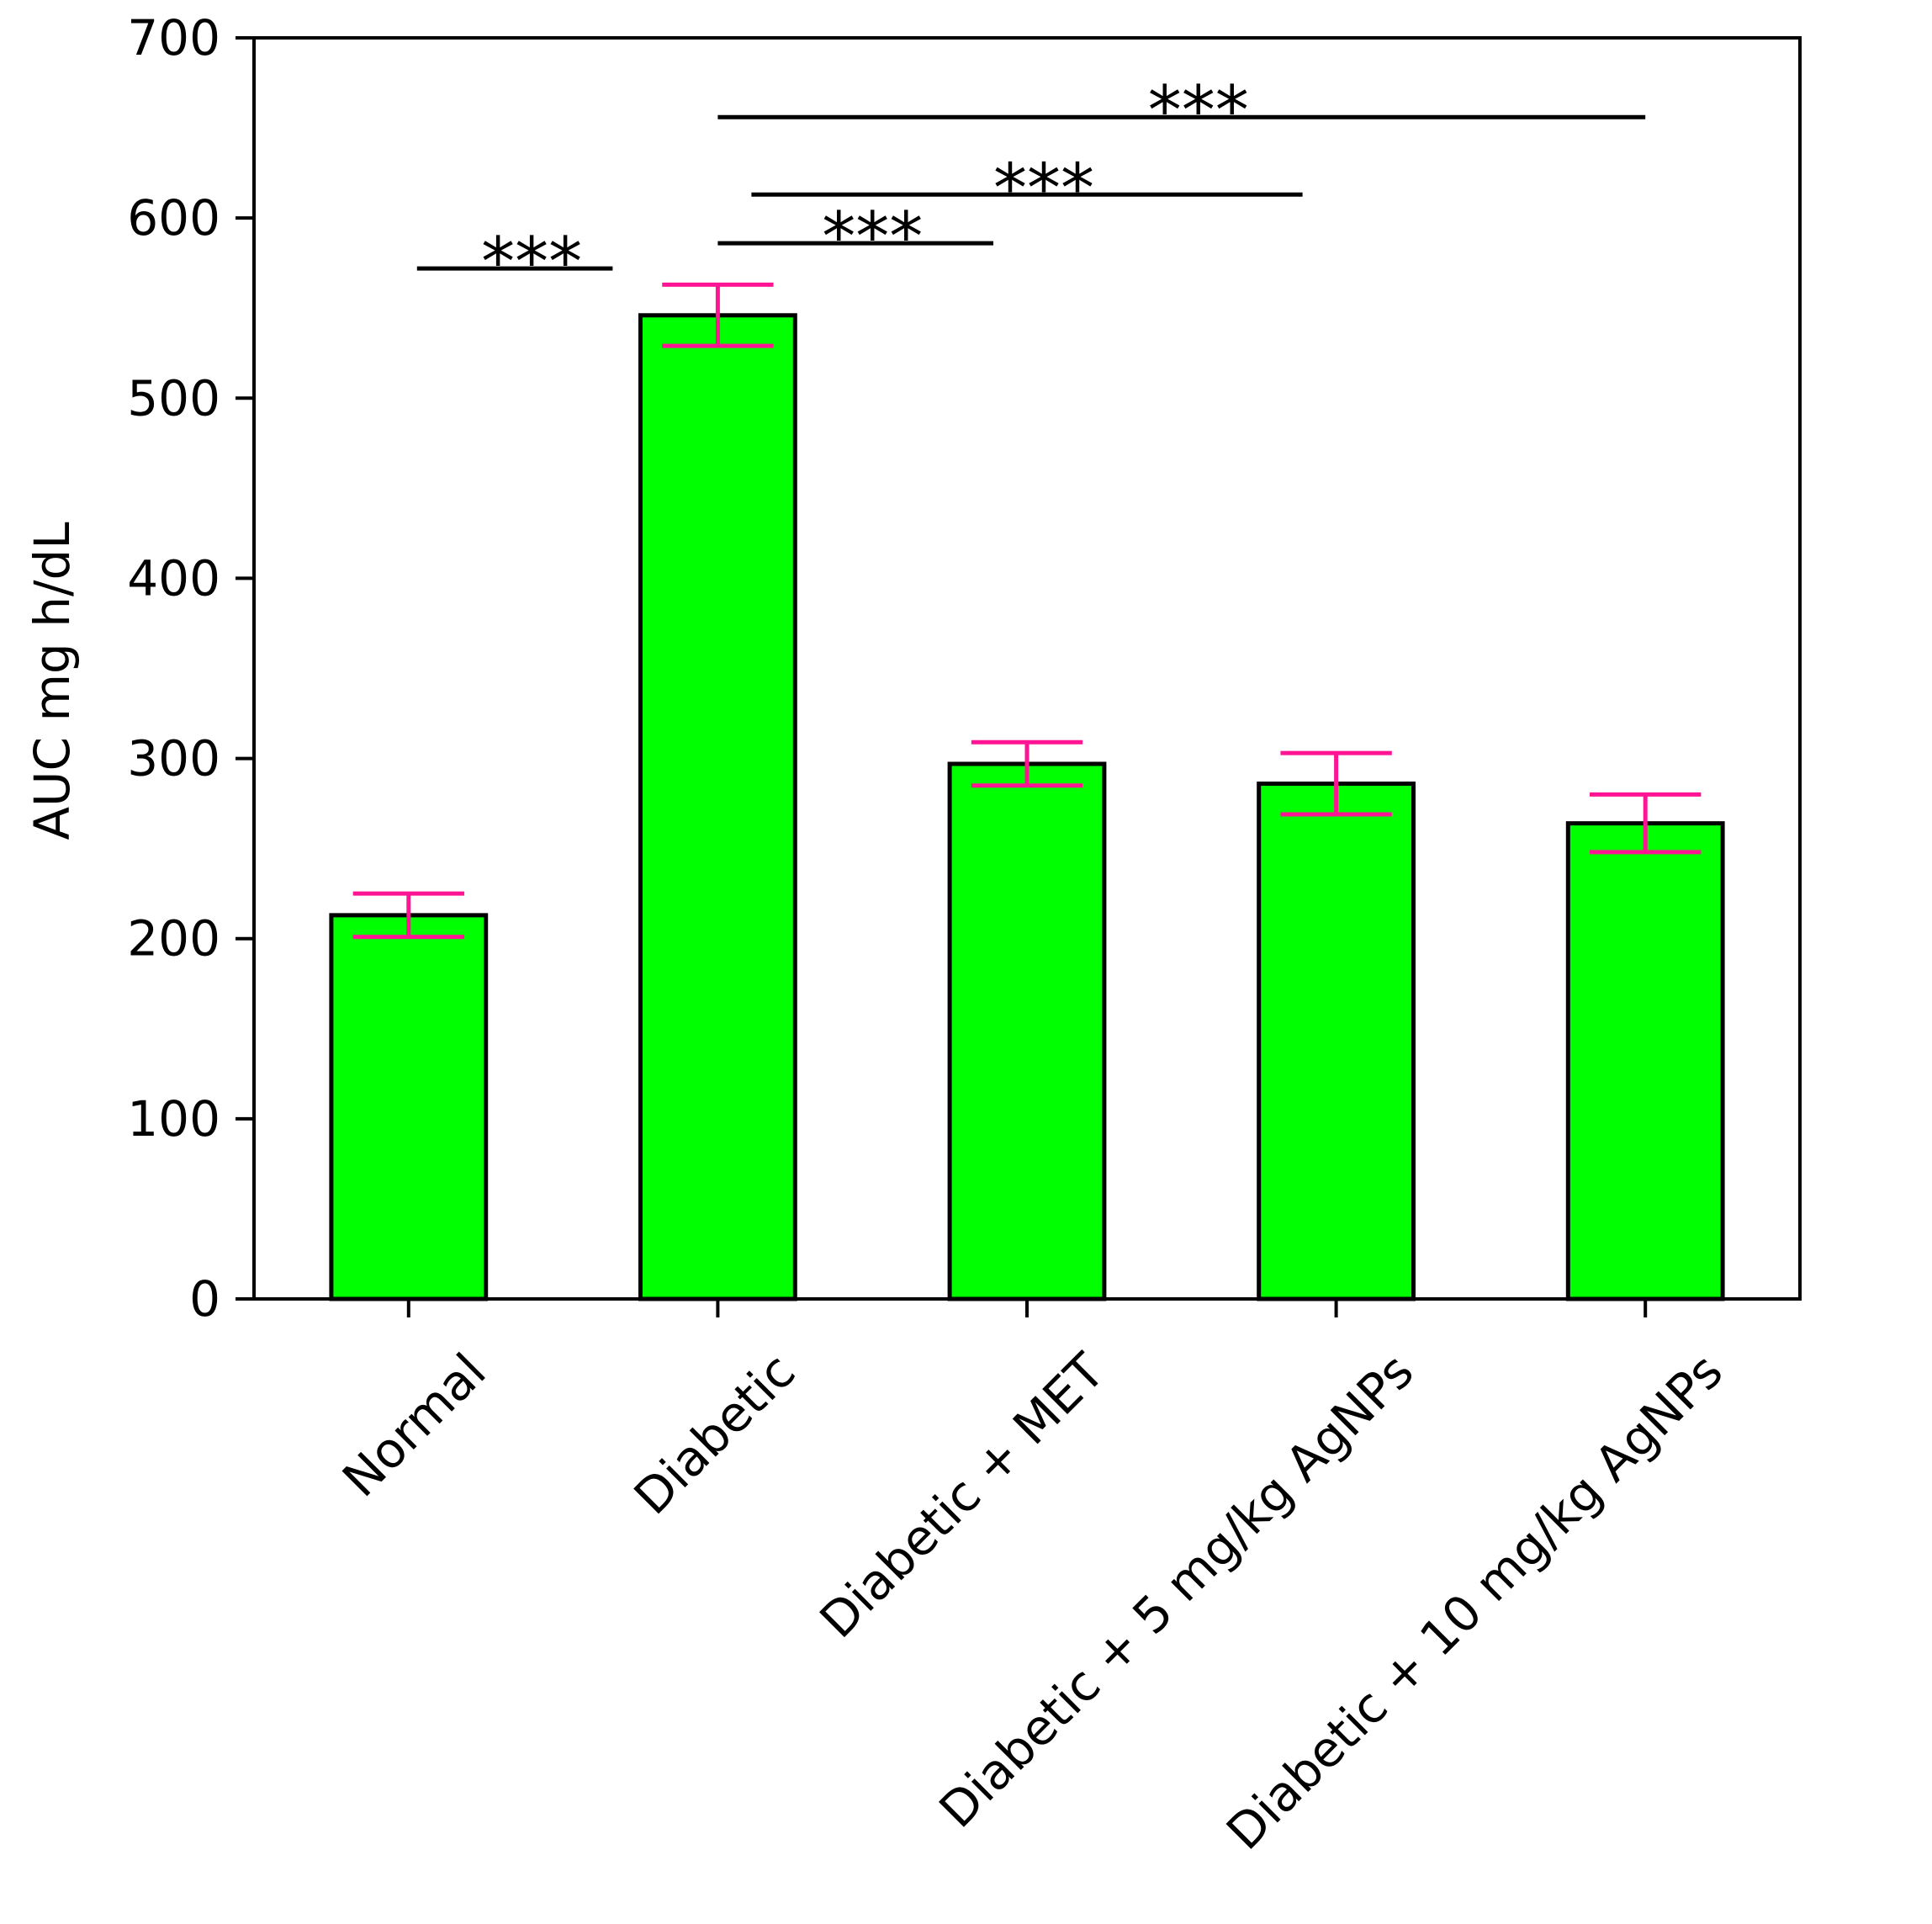 The width and height of the screenshot is (1932, 1924). What do you see at coordinates (173, 217) in the screenshot?
I see `y-tick-label-6: 600` at bounding box center [173, 217].